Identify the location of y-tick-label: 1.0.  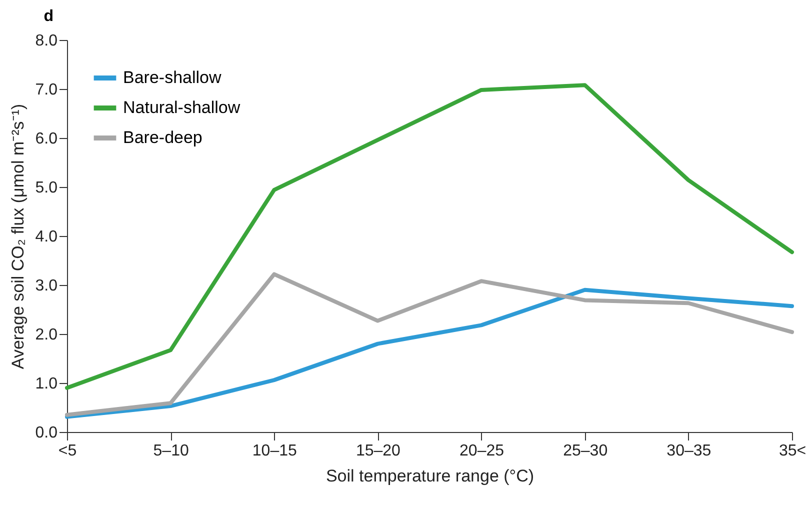
(46, 384).